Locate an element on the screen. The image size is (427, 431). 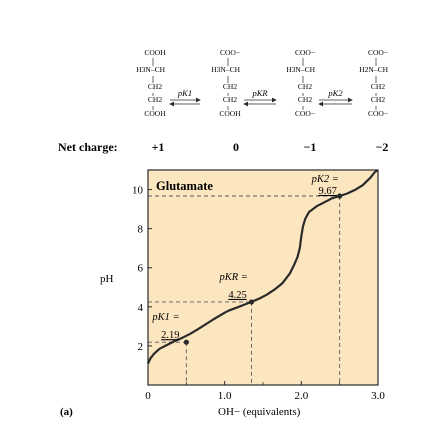
species-top: COOH is located at coordinates (155, 52).